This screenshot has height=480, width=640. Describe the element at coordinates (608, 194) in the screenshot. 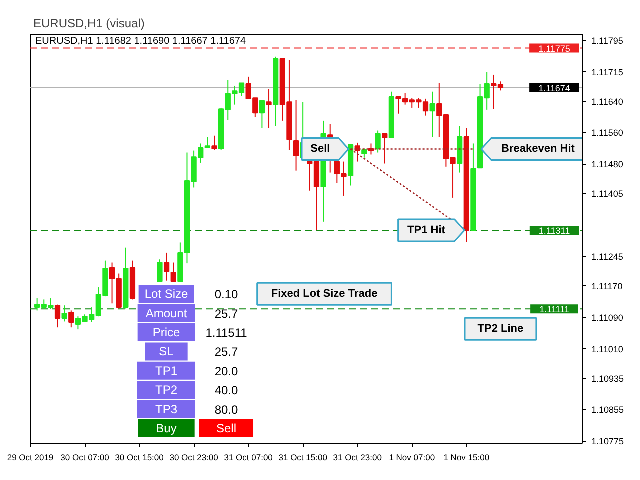

I see `y-tick-label: 1.11405` at that location.